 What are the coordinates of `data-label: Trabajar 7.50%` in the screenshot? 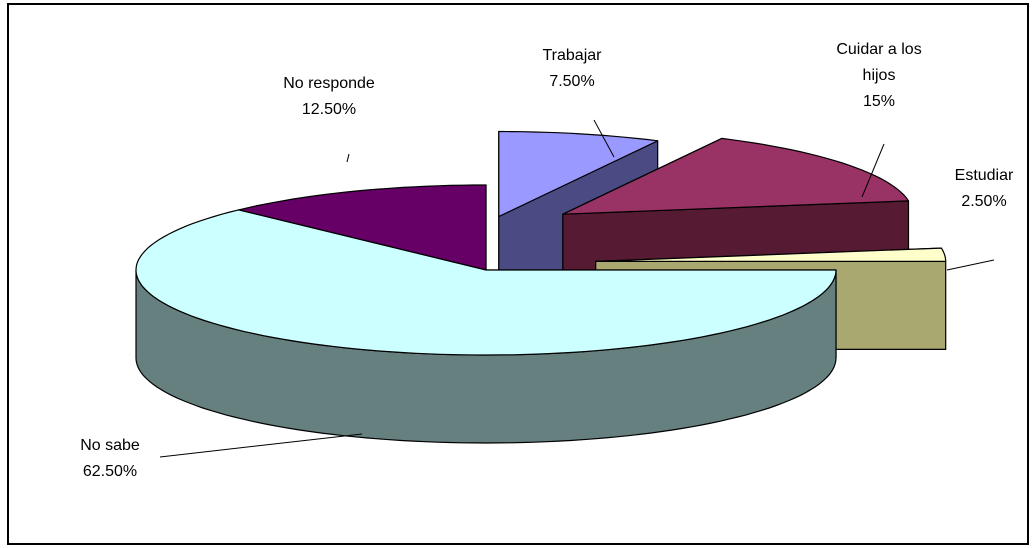 It's located at (573, 68).